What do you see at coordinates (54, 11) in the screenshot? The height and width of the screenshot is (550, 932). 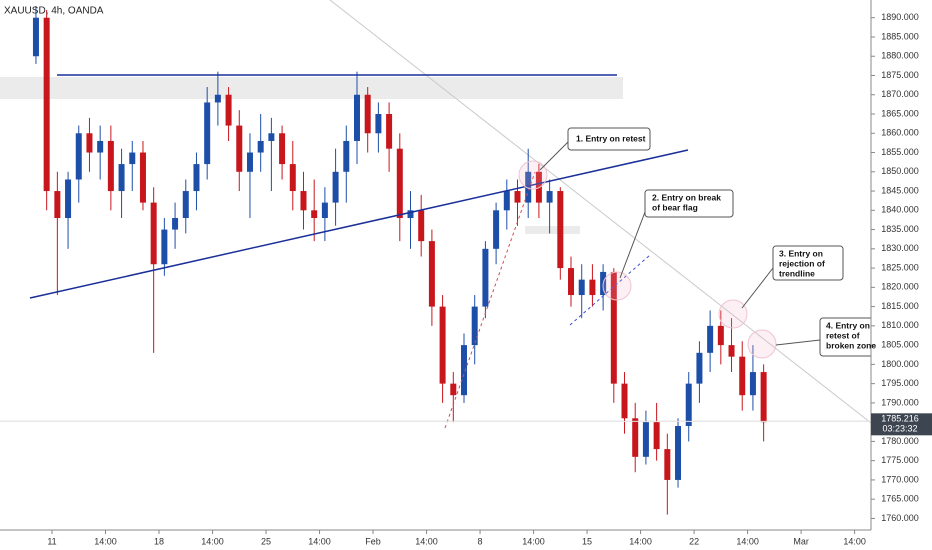 I see `chart-title: XAUUSD, 4h, OANDA` at bounding box center [54, 11].